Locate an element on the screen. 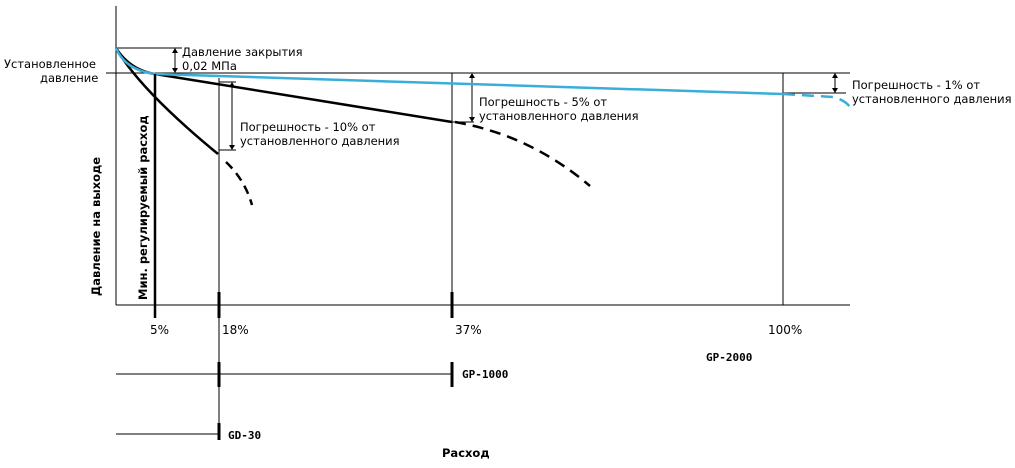  gp2000-label: GP-2000 is located at coordinates (729, 357).